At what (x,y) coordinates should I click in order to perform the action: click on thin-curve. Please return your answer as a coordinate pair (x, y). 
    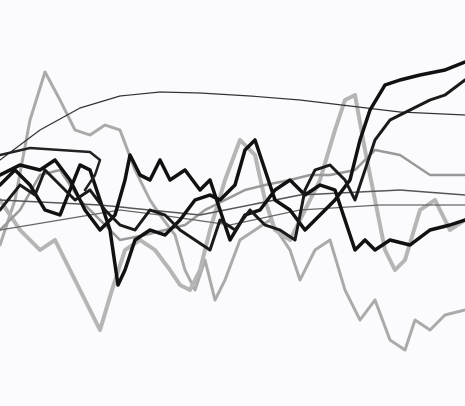
    Looking at the image, I should click on (232, 217).